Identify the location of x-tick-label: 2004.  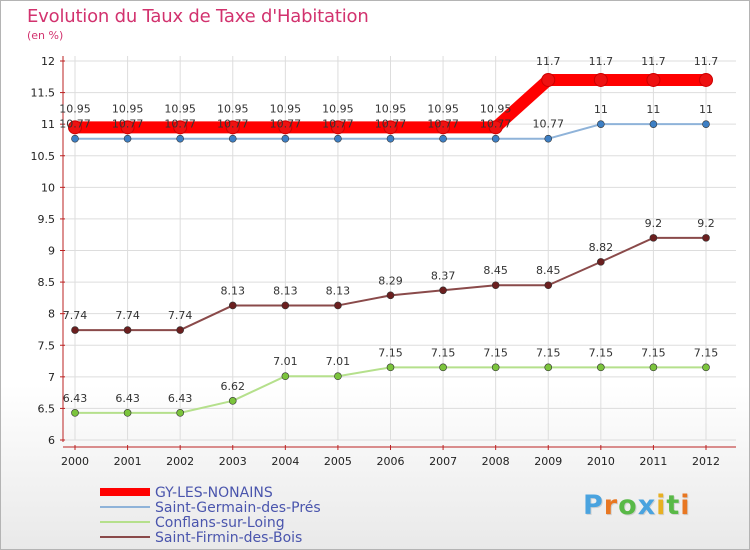
(285, 461).